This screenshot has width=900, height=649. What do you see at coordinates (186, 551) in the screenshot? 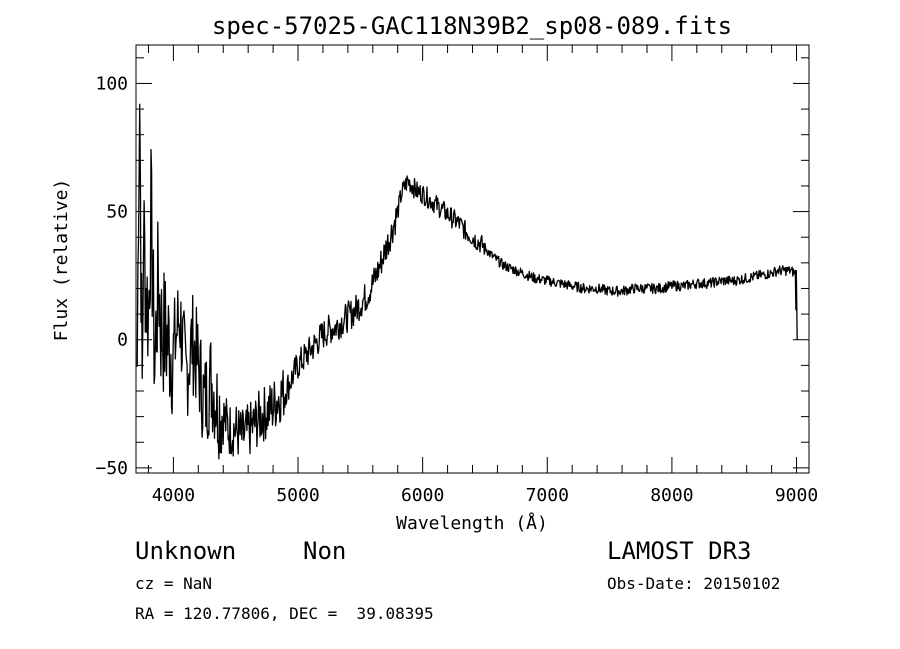
I see `object-class: Unknown` at bounding box center [186, 551].